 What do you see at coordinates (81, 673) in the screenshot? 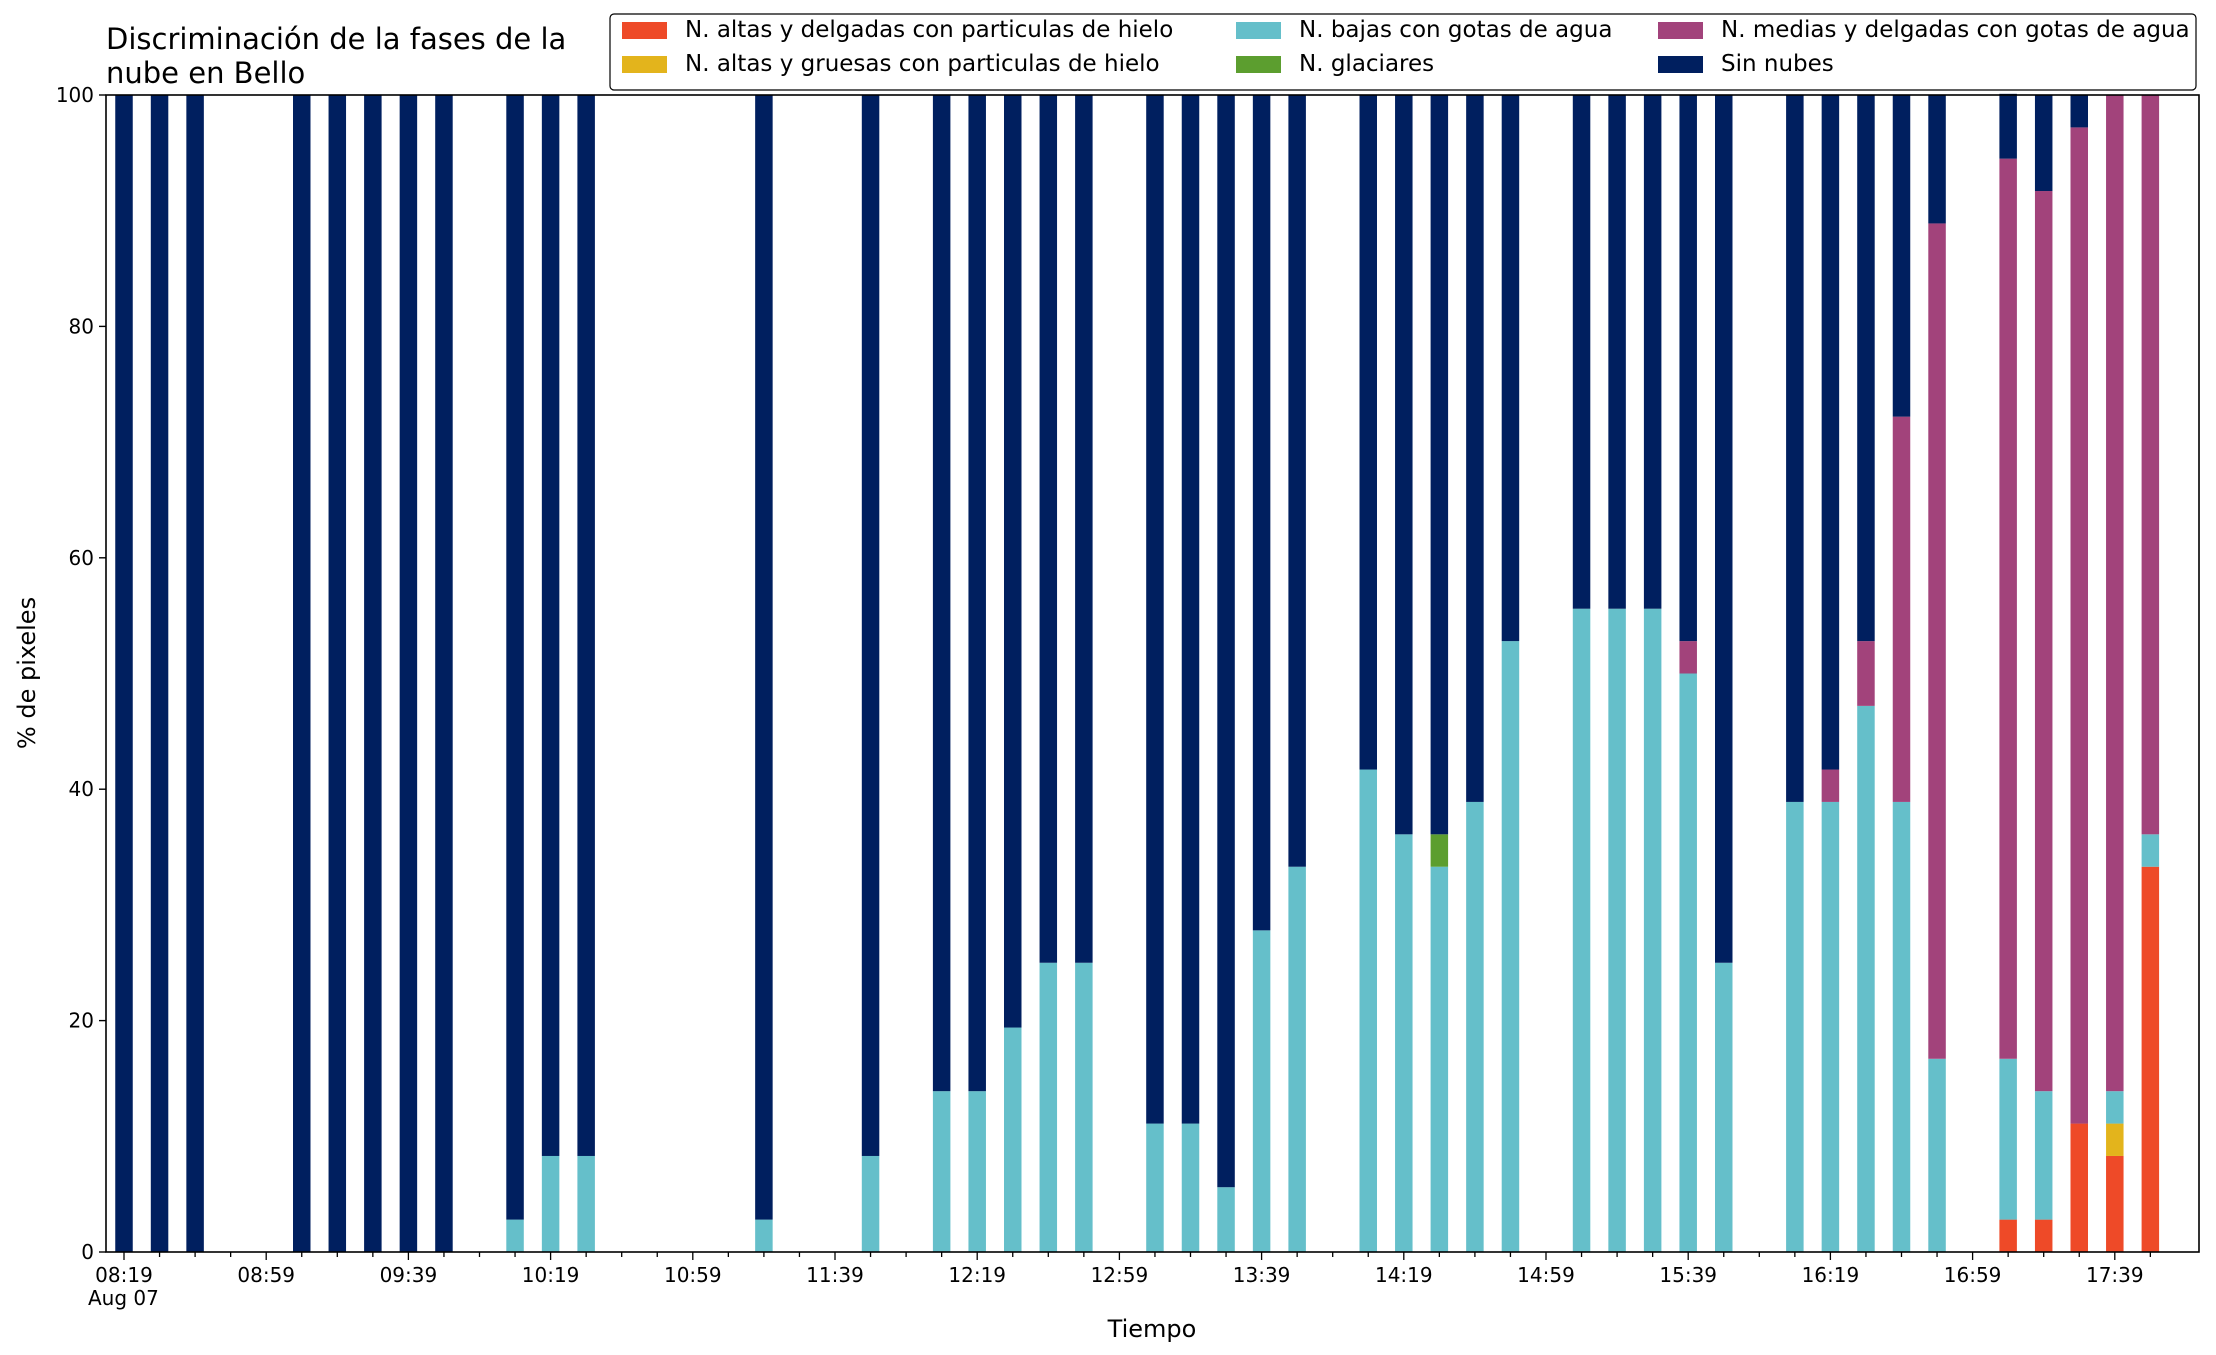
I see `y-axis: 0 20 40 60 80 100` at bounding box center [81, 673].